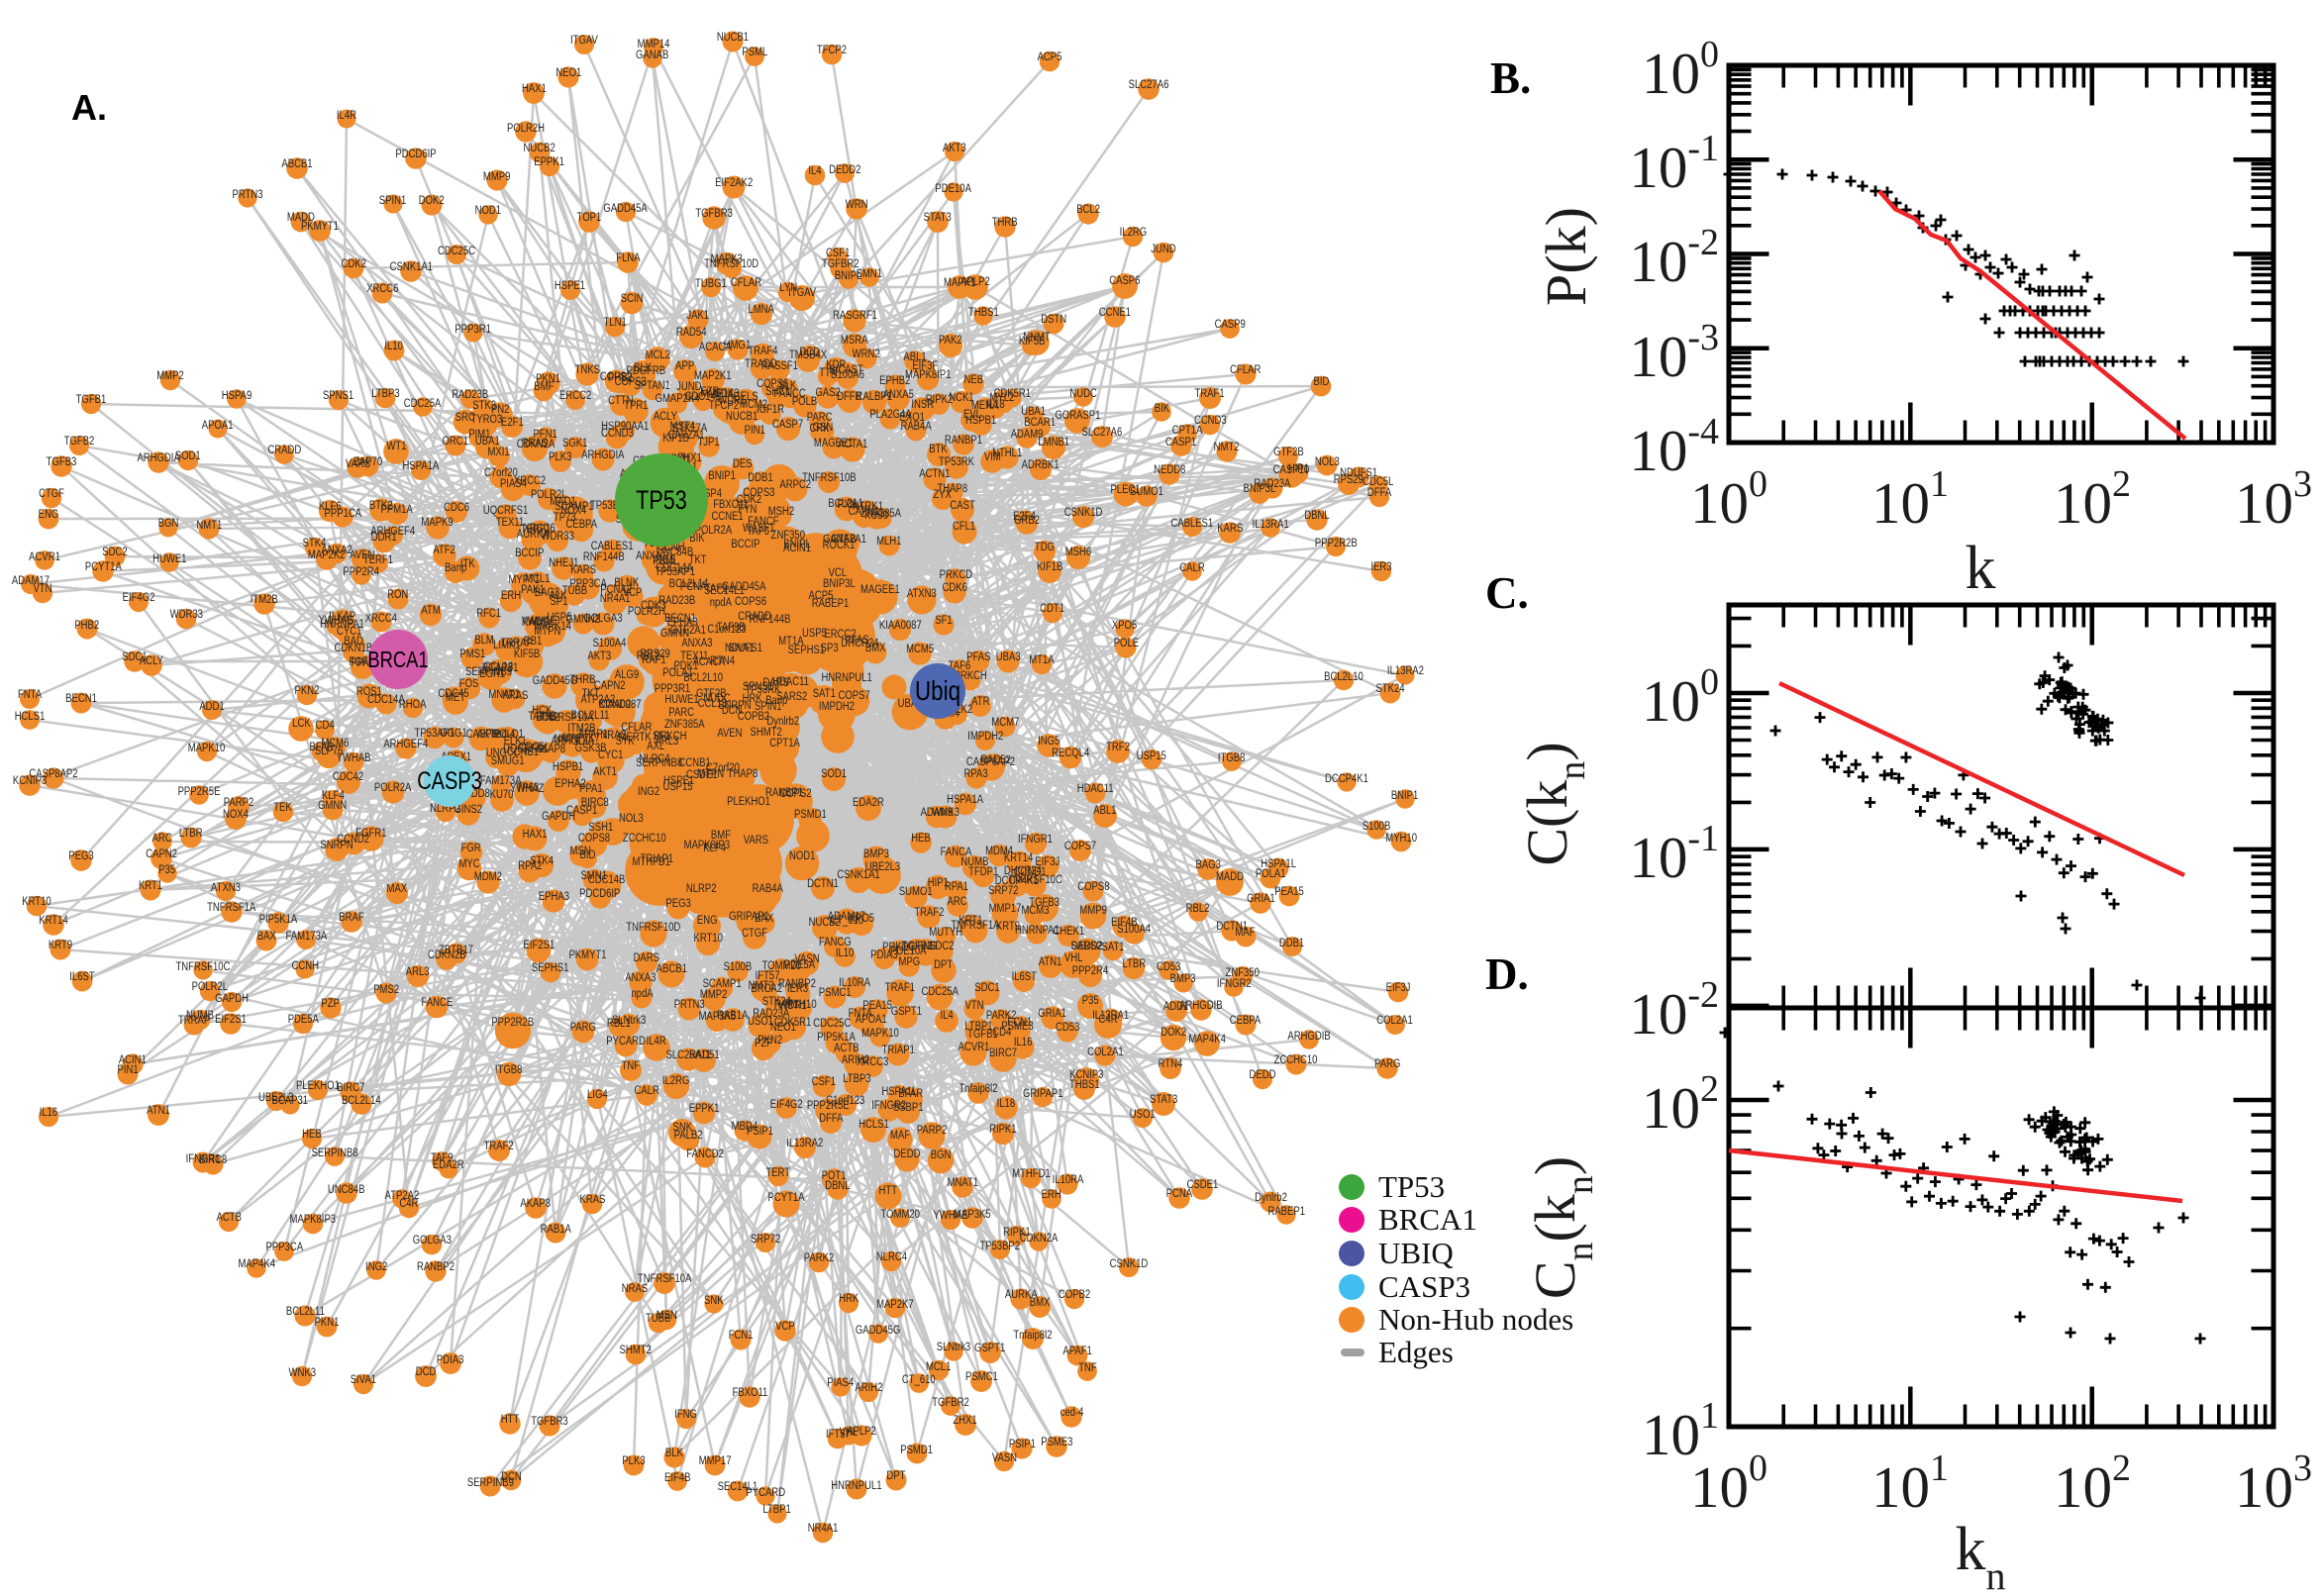 Image resolution: width=2323 pixels, height=1596 pixels. What do you see at coordinates (396, 446) in the screenshot?
I see `svg-text: WT1` at bounding box center [396, 446].